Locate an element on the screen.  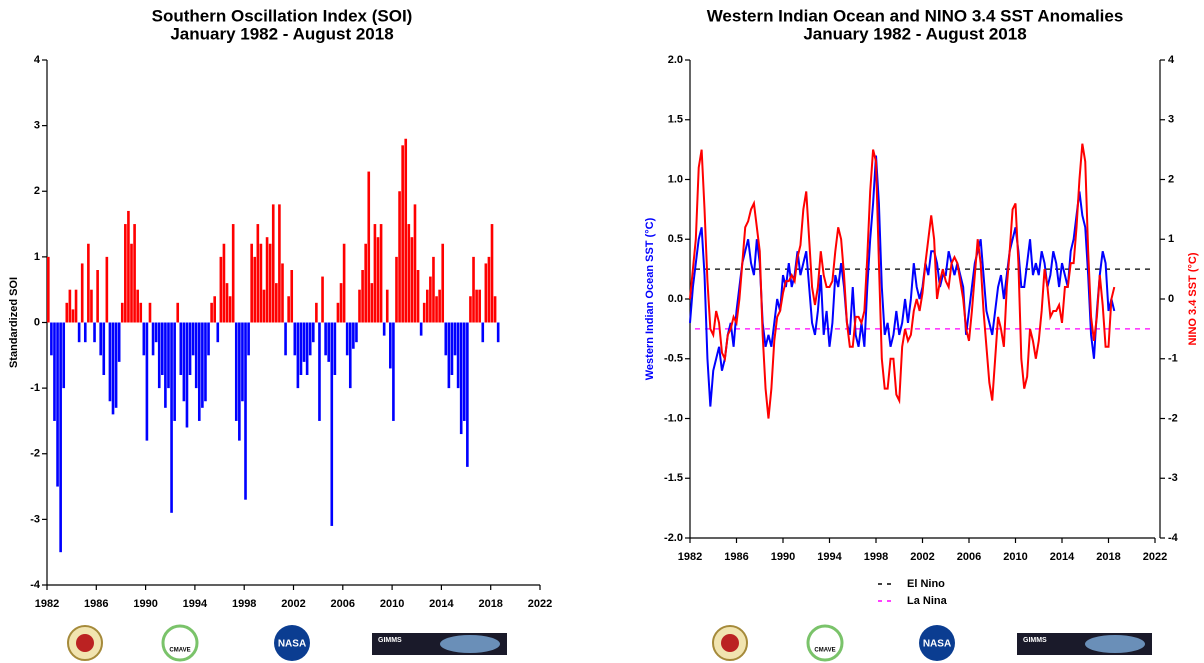
x-tick-label: 1994 is located at coordinates (829, 557).